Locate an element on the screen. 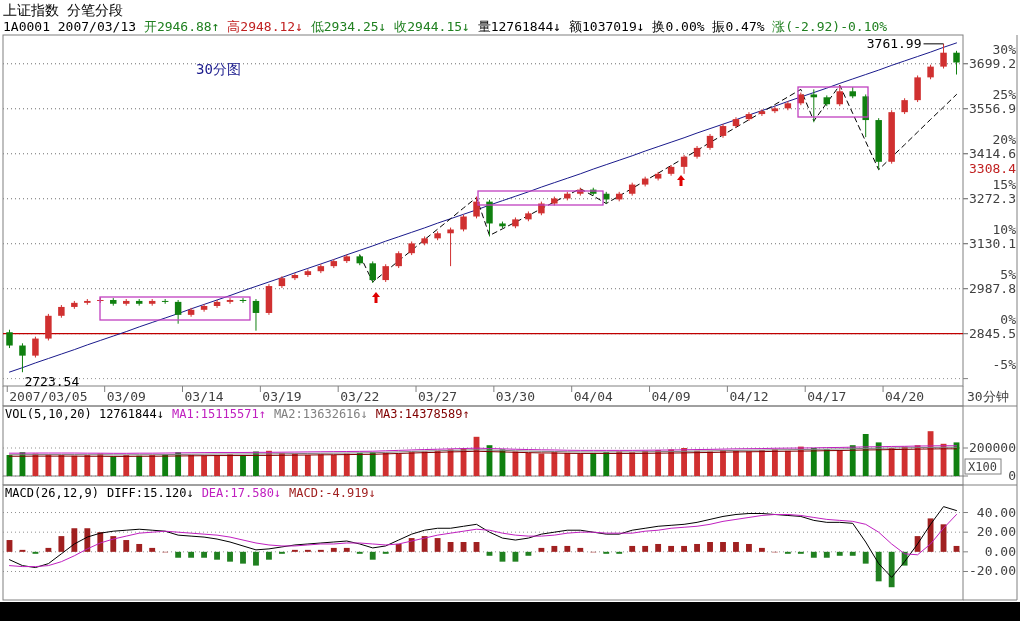 Image resolution: width=1020 pixels, height=621 pixels. y-tick-label: 0 is located at coordinates (1012, 475).